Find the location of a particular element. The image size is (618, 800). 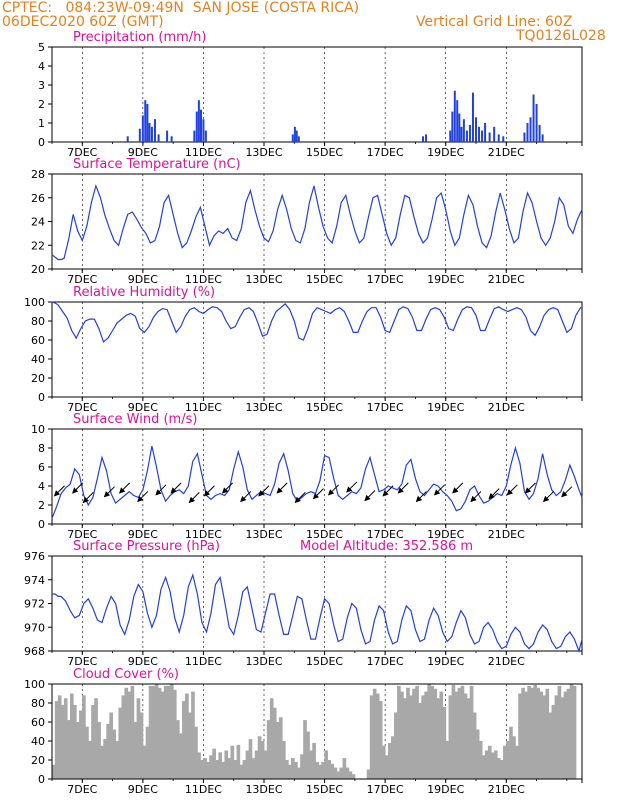

panel-title: Relative Humidity (%) is located at coordinates (144, 292).